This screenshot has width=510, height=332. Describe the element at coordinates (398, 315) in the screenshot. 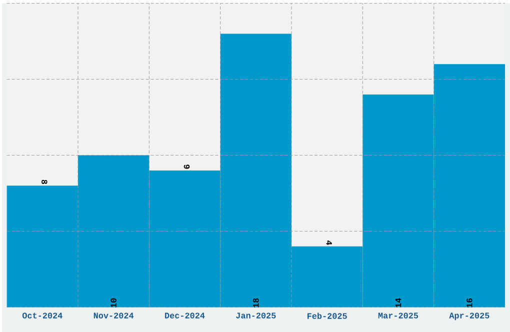

I see `x-tick-label: Mar-2025` at that location.